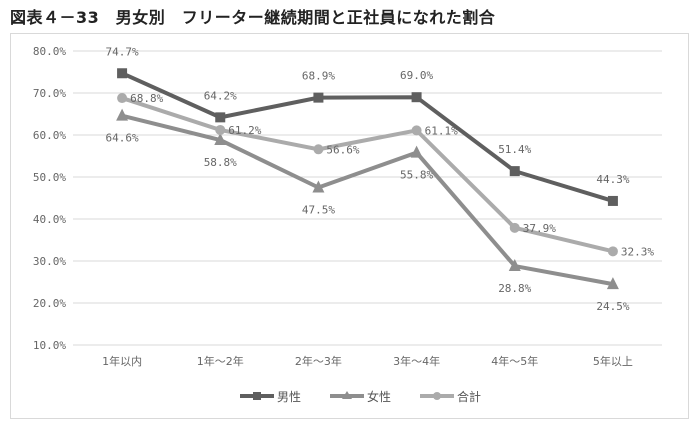 The width and height of the screenshot is (700, 430). I want to click on x-tick-label: 5年以上, so click(613, 361).